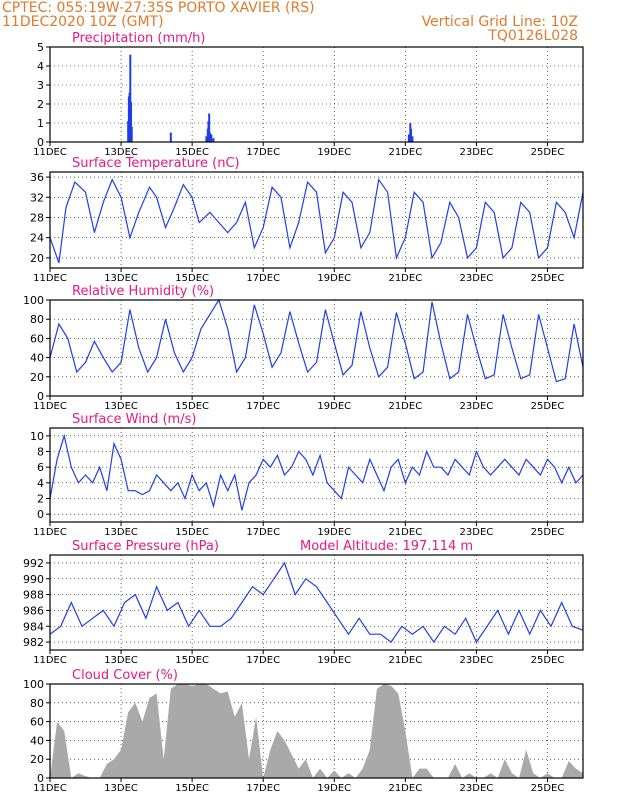 Image resolution: width=618 pixels, height=800 pixels. Describe the element at coordinates (138, 38) in the screenshot. I see `panel-title: Precipitation (mm/h)` at that location.